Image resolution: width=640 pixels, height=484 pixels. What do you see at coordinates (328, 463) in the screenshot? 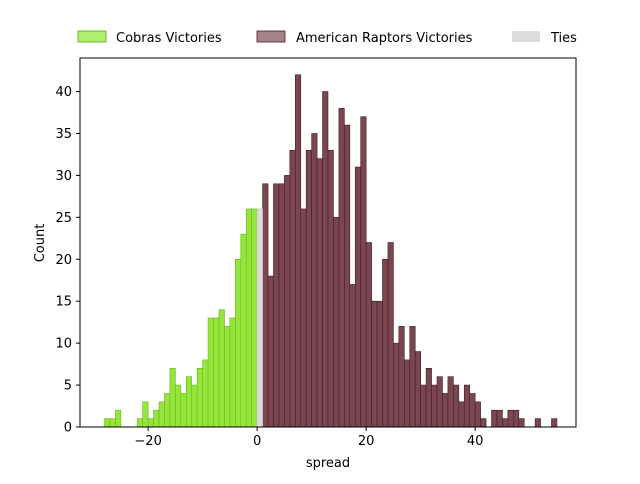
I see `x-axis-label: spread` at bounding box center [328, 463].